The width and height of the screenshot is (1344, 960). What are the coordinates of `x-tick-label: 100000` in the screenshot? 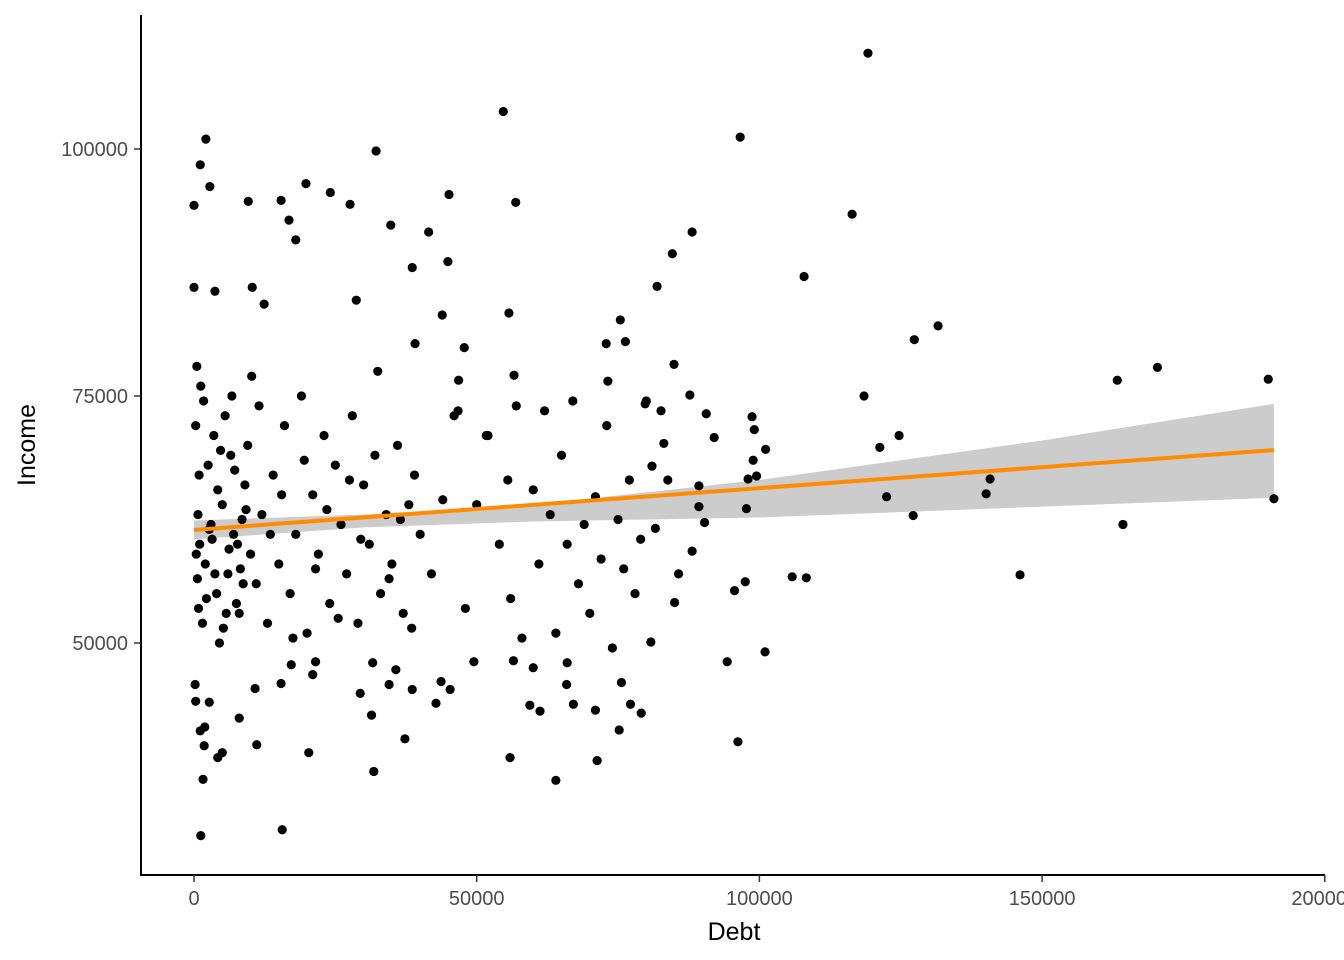 It's located at (759, 899).